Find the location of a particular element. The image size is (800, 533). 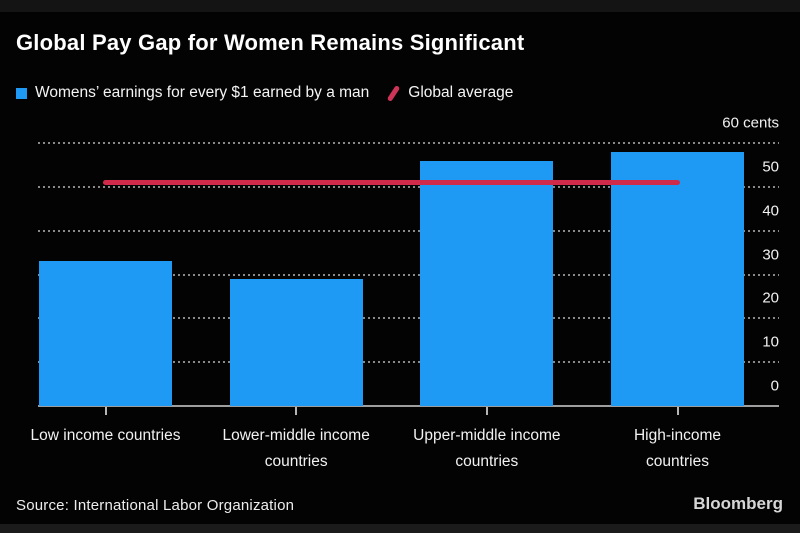

x-axis-label: Upper-middle income countries is located at coordinates (487, 448).